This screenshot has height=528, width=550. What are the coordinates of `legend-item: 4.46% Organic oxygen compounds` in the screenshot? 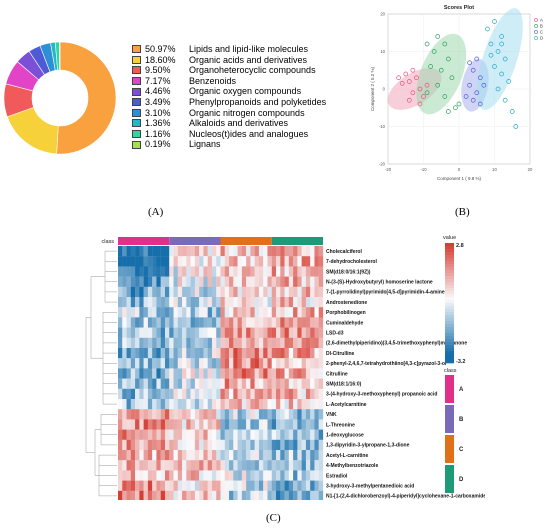 It's located at (257, 91).